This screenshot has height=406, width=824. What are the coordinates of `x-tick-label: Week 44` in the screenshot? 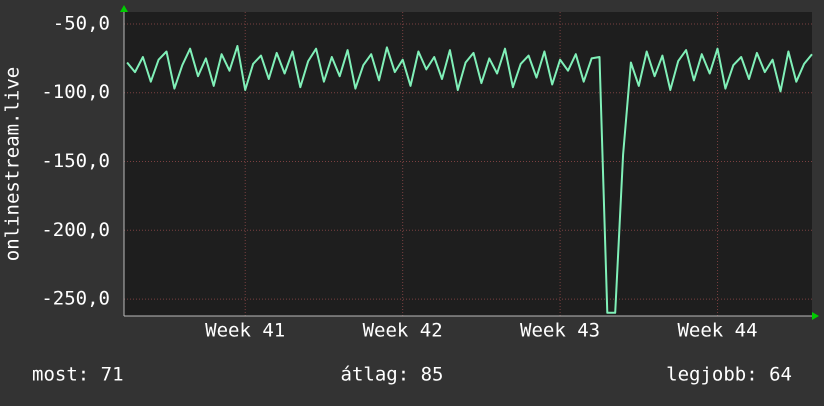 It's located at (717, 331).